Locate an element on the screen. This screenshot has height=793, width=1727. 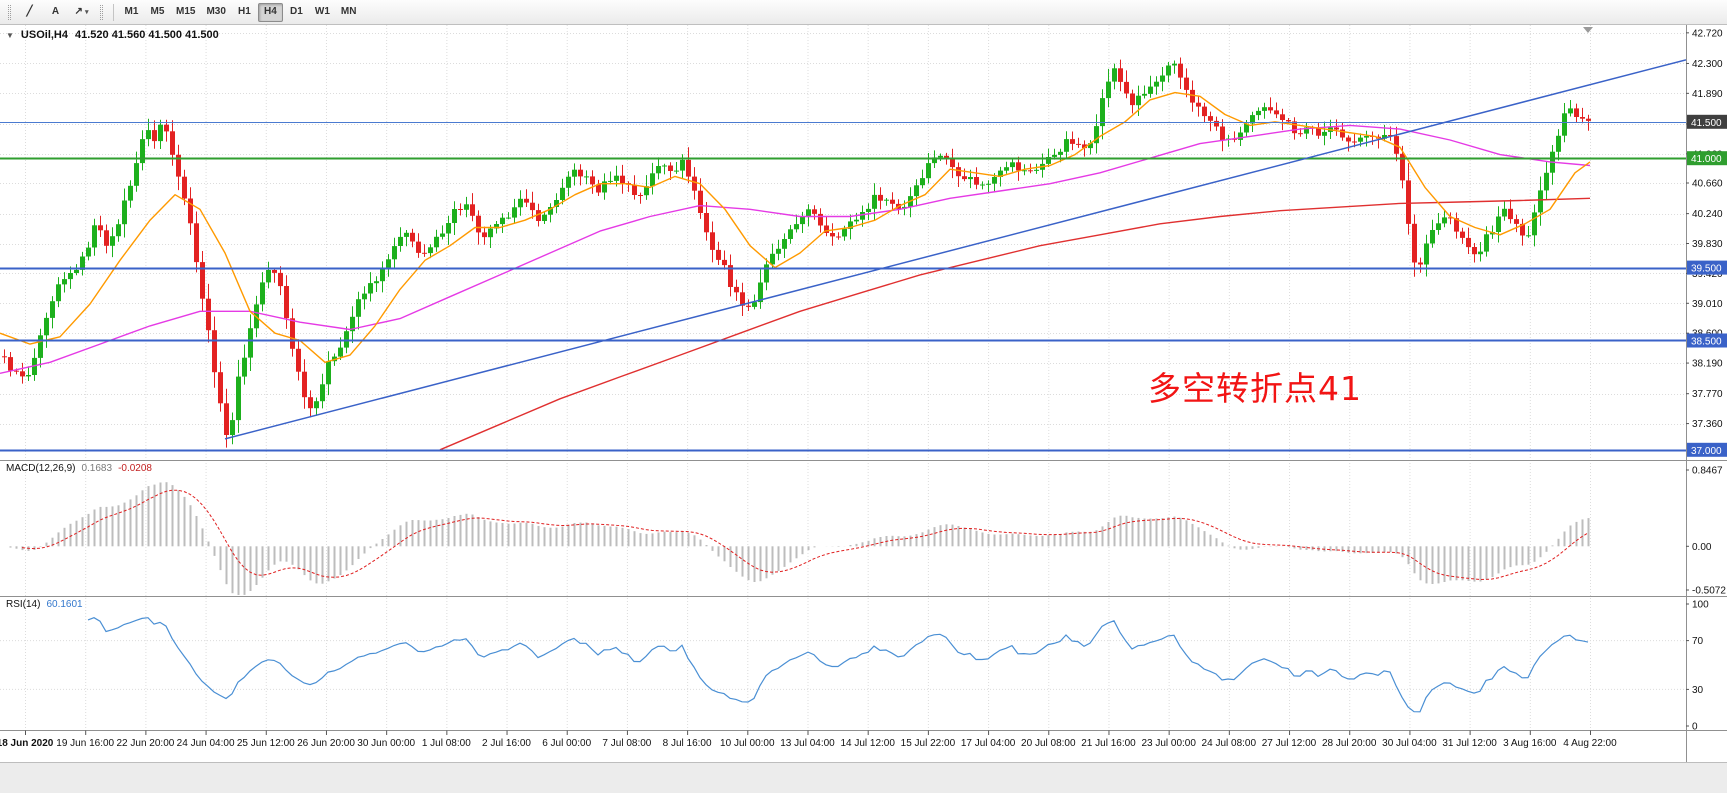
rsi-name: RSI(14) is located at coordinates (23, 604).